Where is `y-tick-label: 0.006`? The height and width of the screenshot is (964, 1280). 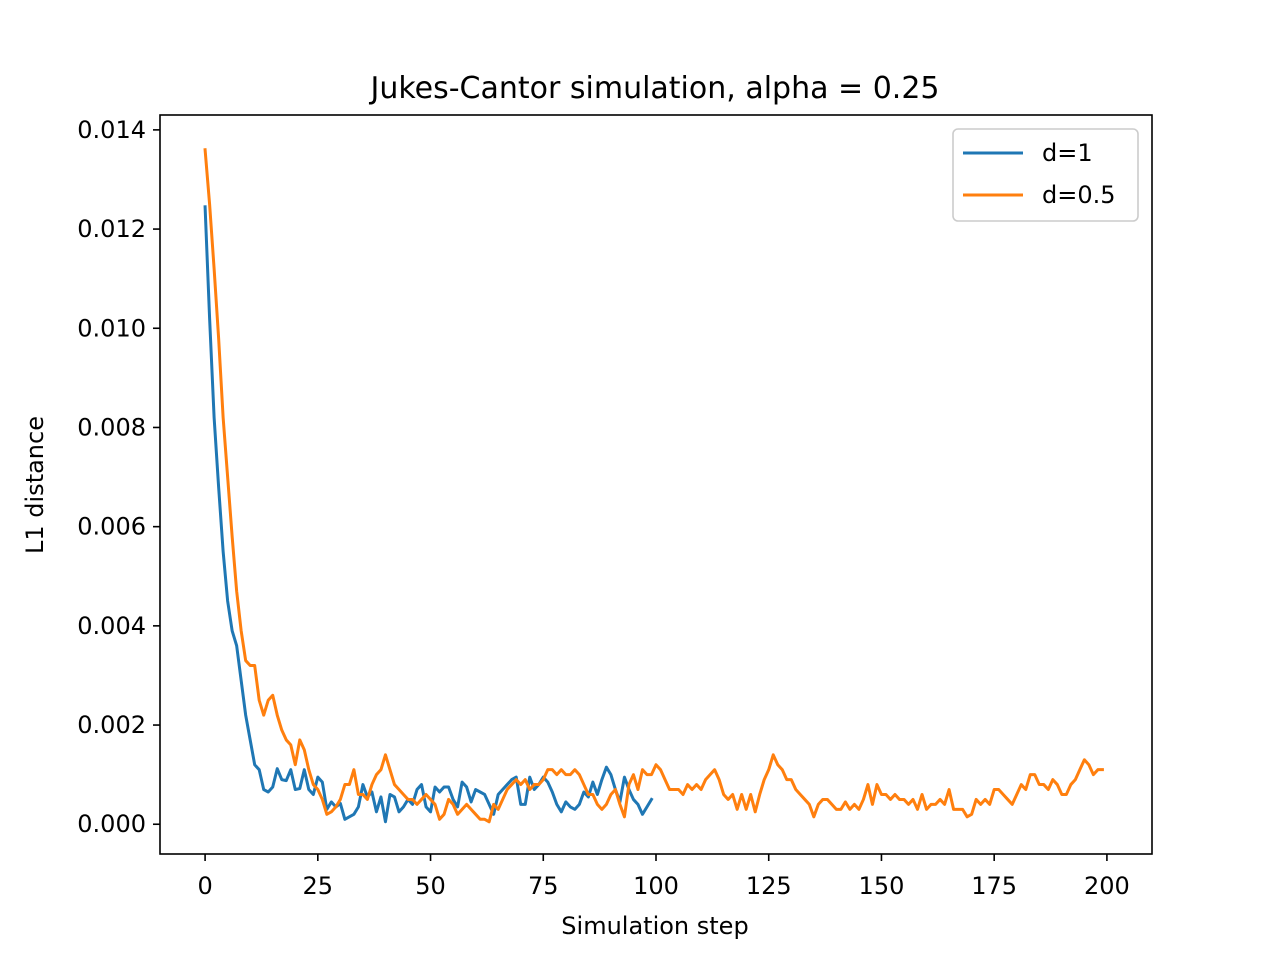 y-tick-label: 0.006 is located at coordinates (111, 527).